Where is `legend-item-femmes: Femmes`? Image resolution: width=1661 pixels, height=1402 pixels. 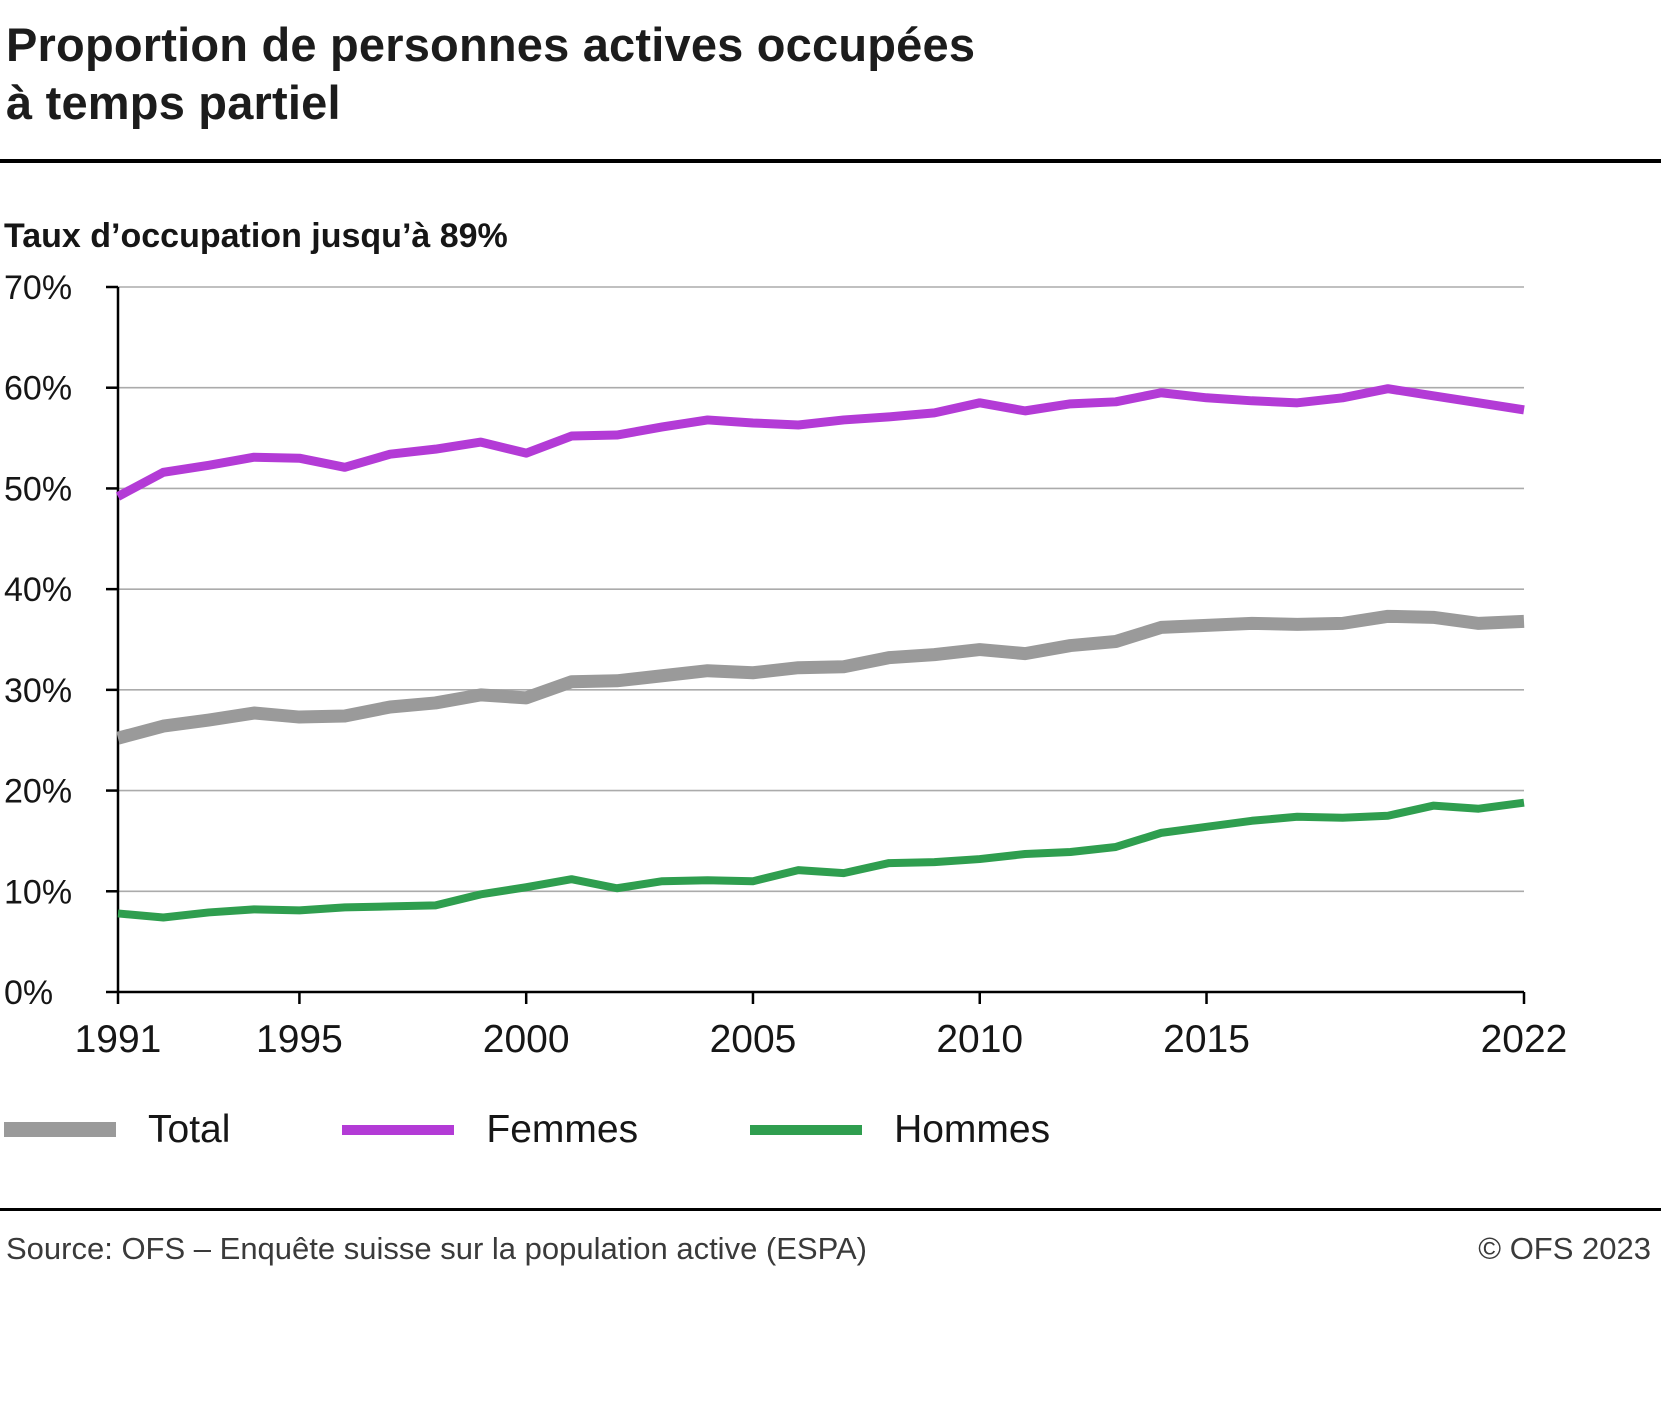
legend-item-femmes: Femmes is located at coordinates (490, 1130).